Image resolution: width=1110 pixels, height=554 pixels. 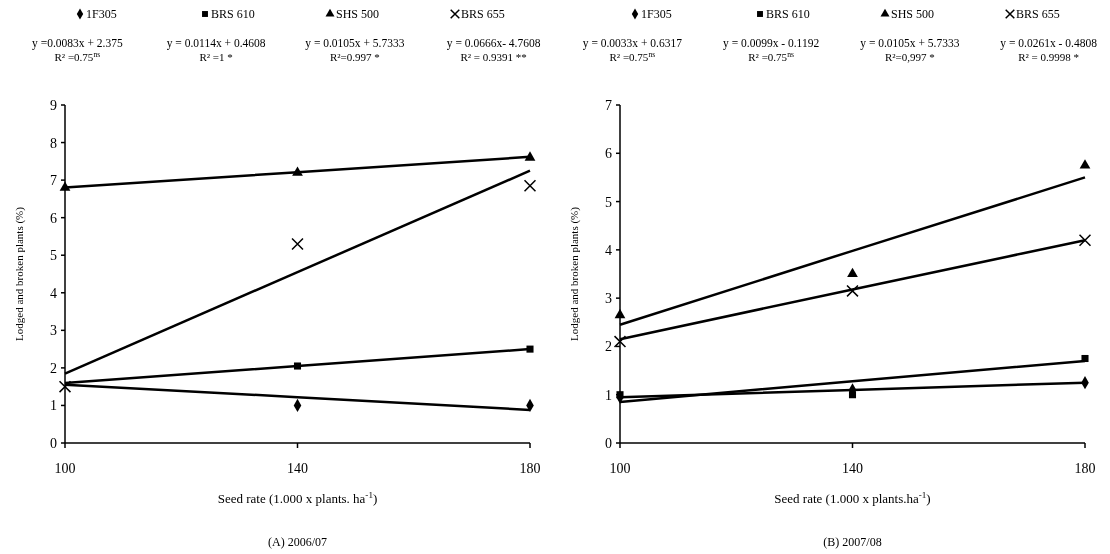 What do you see at coordinates (852, 542) in the screenshot?
I see `text: (B) 2007/08` at bounding box center [852, 542].